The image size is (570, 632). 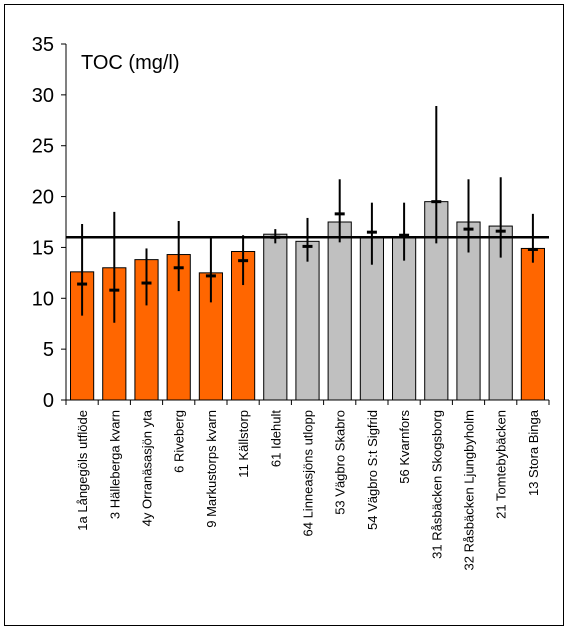 What do you see at coordinates (308, 473) in the screenshot?
I see `category-label: 64 Linneasjöns utlopp` at bounding box center [308, 473].